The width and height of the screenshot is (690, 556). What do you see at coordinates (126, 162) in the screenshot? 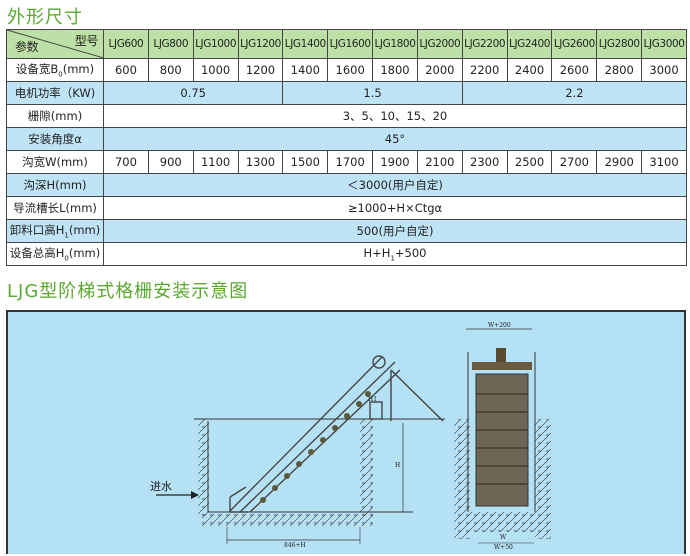
I see `cell: 700` at bounding box center [126, 162].